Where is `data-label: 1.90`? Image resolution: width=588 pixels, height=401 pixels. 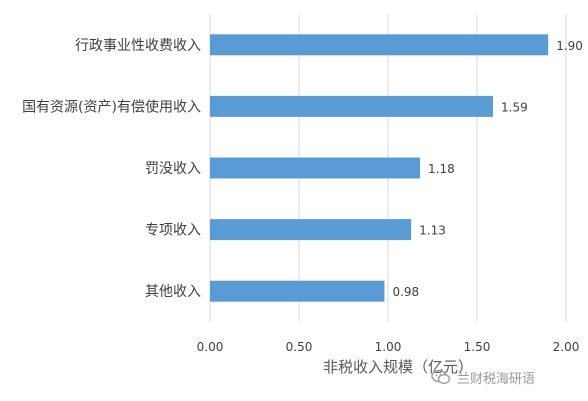 data-label: 1.90 is located at coordinates (569, 46).